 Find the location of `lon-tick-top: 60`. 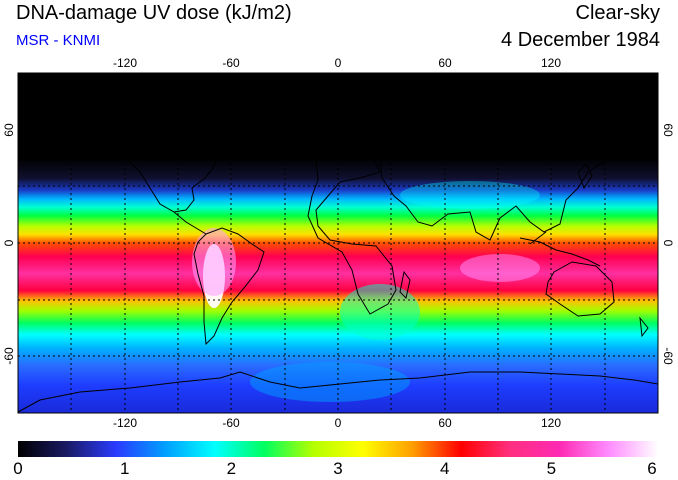

lon-tick-top: 60 is located at coordinates (445, 63).